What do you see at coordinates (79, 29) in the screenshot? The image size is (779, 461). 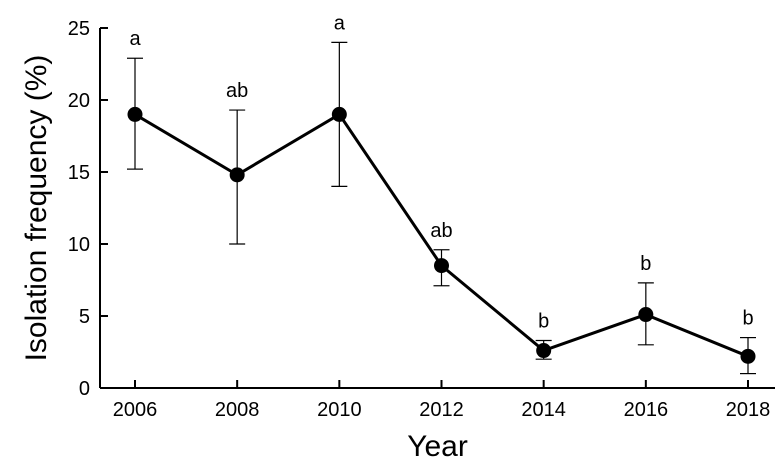 I see `y-tick-label: 25` at bounding box center [79, 29].